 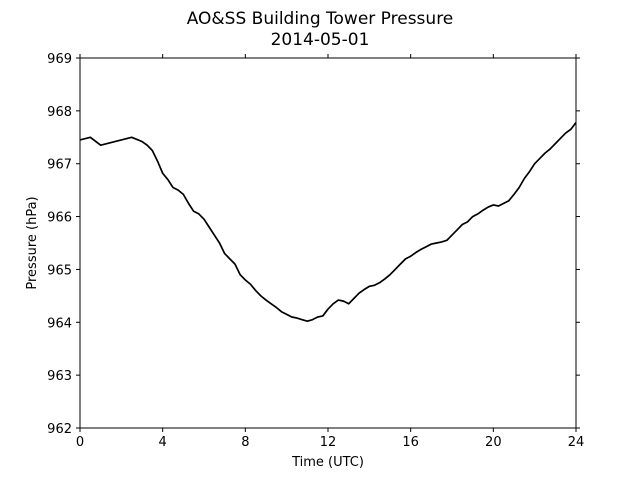 I want to click on y-tick-label: 967, so click(x=59, y=165).